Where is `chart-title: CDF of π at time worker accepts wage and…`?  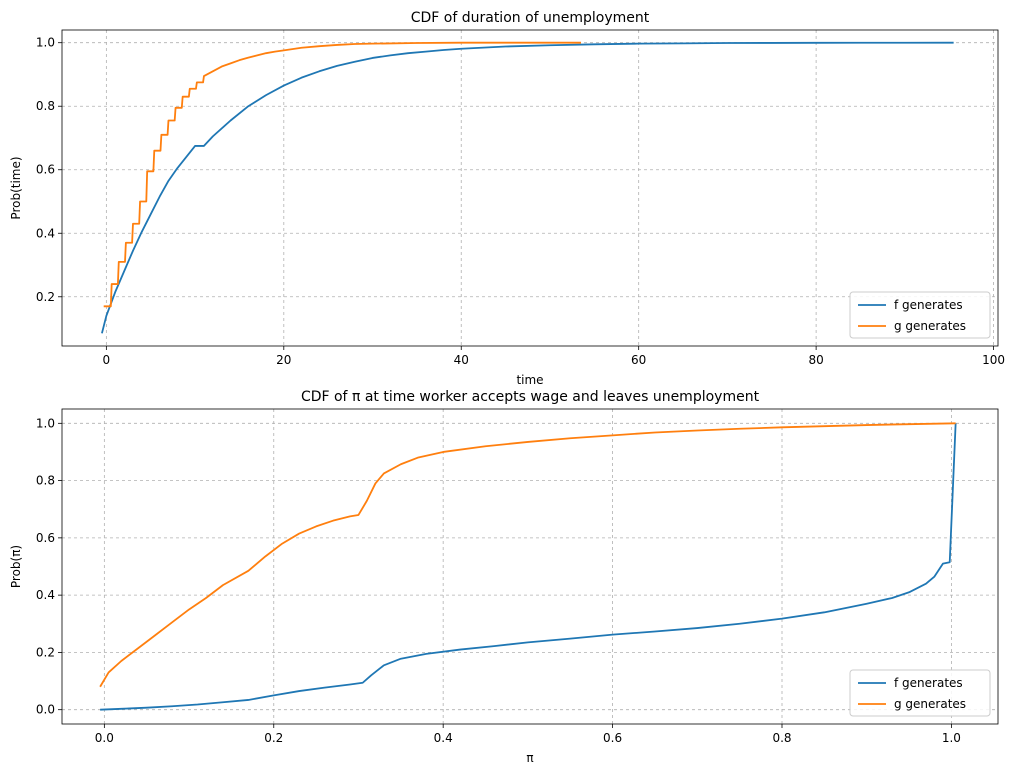 chart-title: CDF of π at time worker accepts wage and… is located at coordinates (530, 397).